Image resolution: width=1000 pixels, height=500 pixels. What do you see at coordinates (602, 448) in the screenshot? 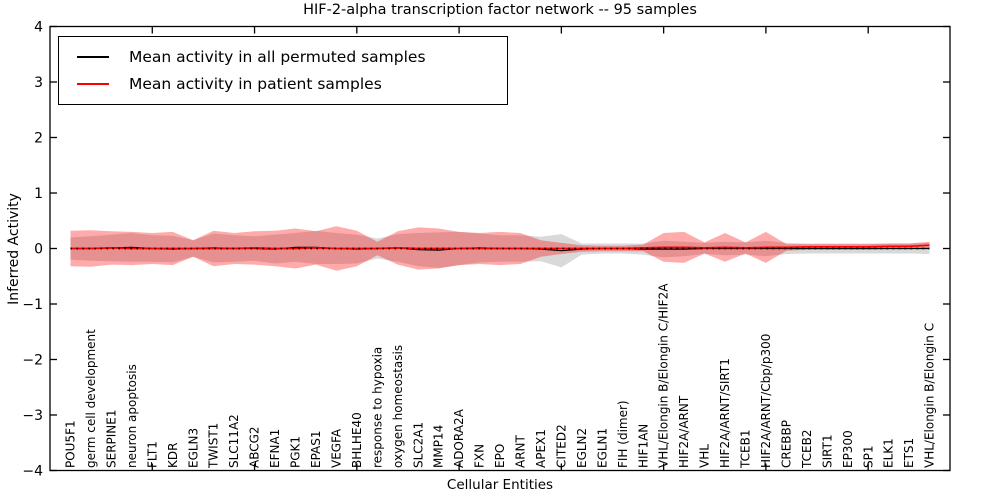
I see `entity-label: EGLN1` at bounding box center [602, 448].